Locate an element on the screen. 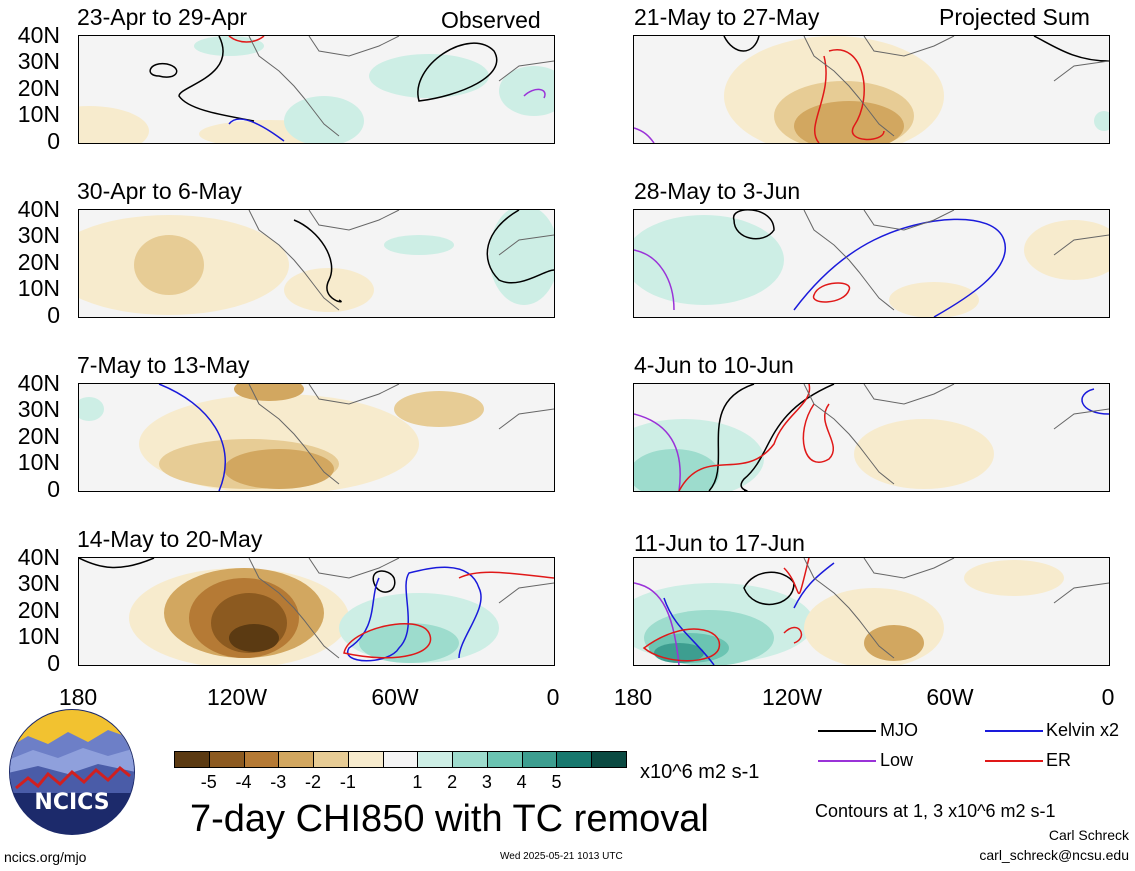  colorbar is located at coordinates (400, 760).